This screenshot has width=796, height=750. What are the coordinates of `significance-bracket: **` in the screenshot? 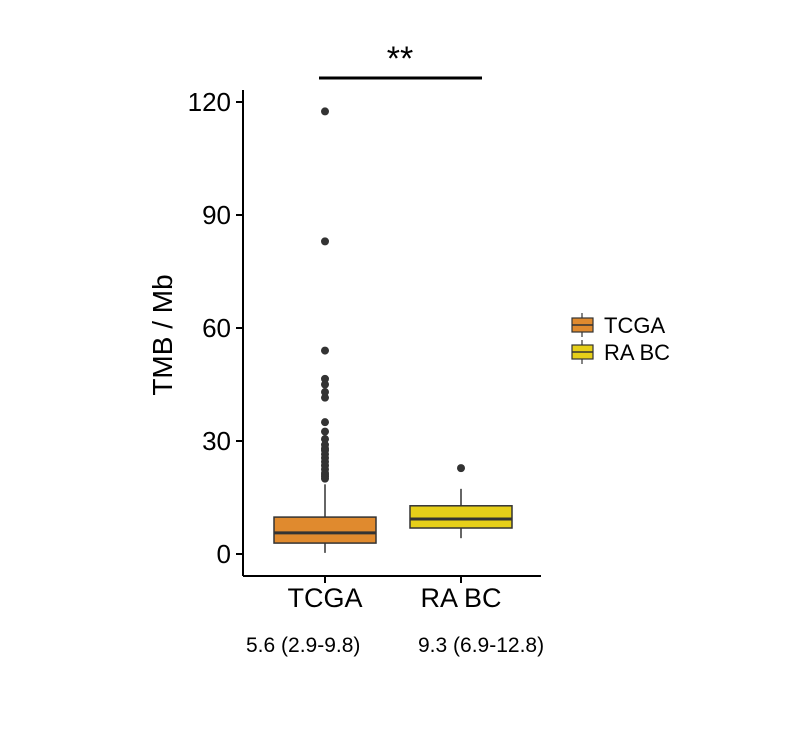 It's located at (400, 60).